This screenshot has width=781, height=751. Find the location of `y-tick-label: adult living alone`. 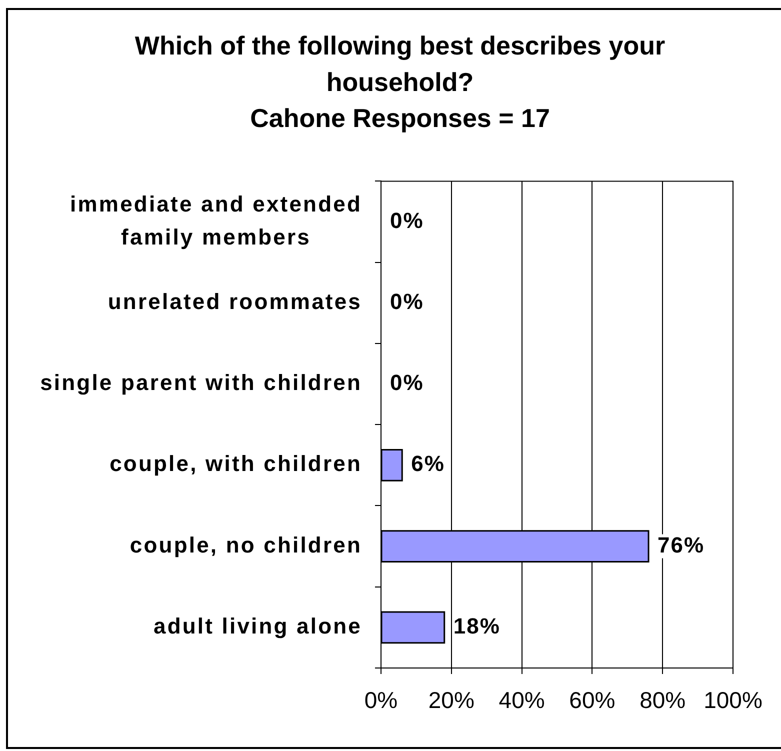

y-tick-label: adult living alone is located at coordinates (258, 625).